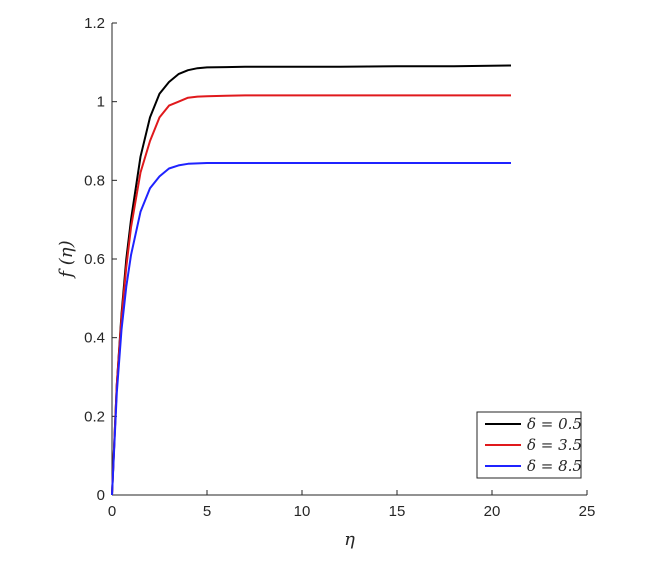 This screenshot has width=645, height=564. Describe the element at coordinates (587, 511) in the screenshot. I see `x-tick-label: 25` at that location.